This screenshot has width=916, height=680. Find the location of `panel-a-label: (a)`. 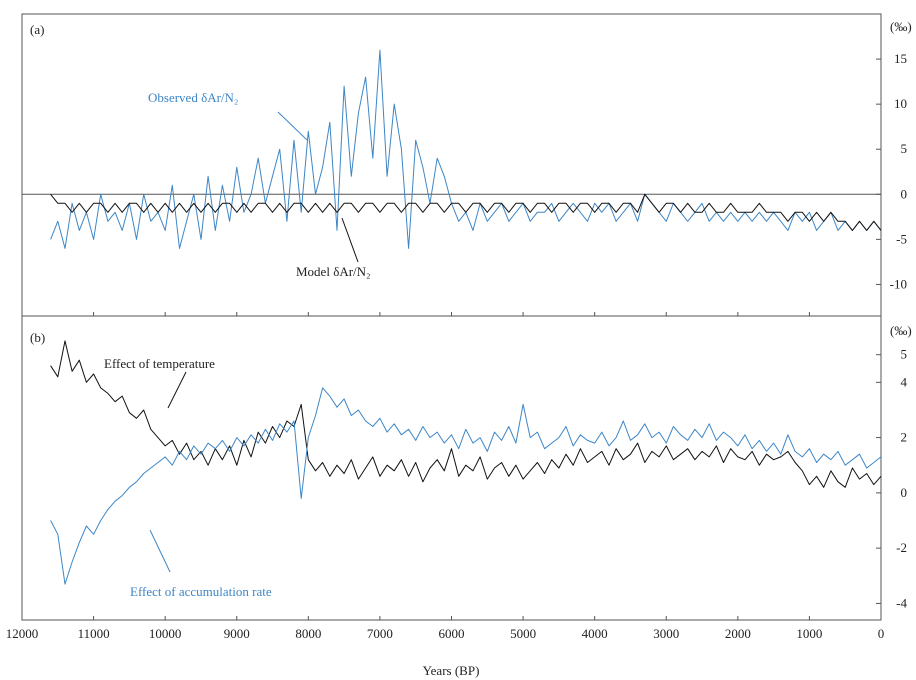

panel-a-label: (a) is located at coordinates (37, 29).